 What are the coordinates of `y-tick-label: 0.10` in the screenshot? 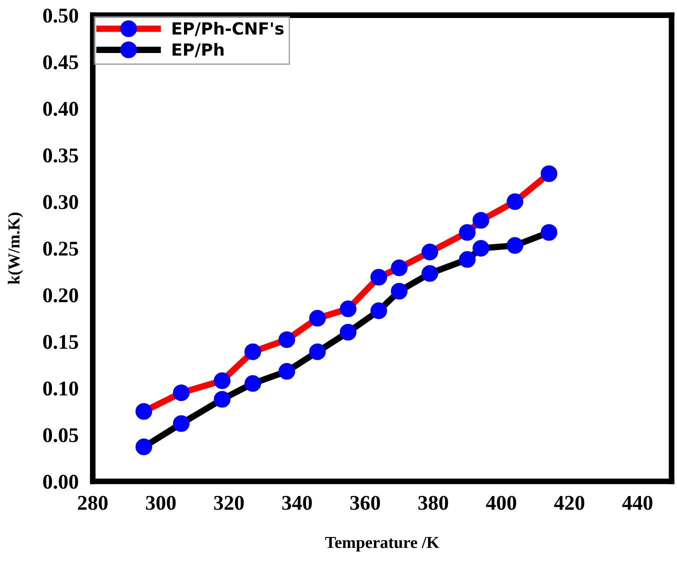 It's located at (60, 389).